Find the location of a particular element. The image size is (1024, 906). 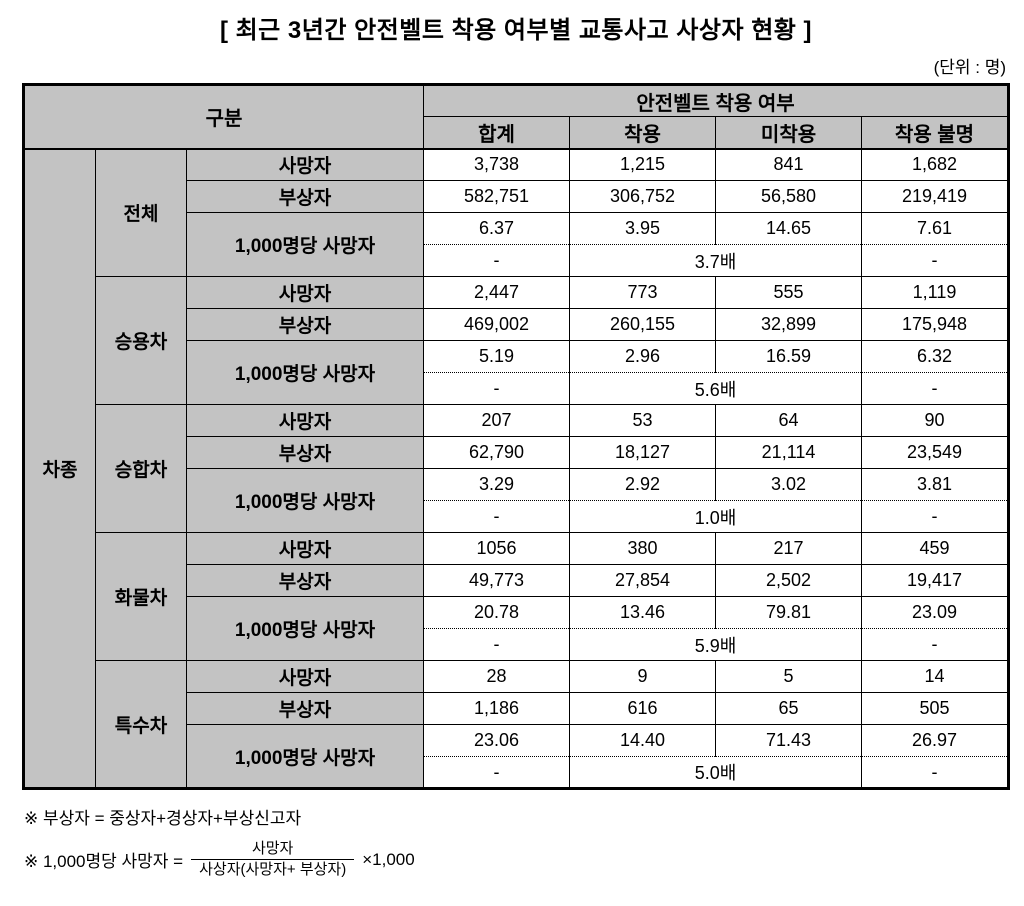

column-header-total: 합계 is located at coordinates (497, 132).